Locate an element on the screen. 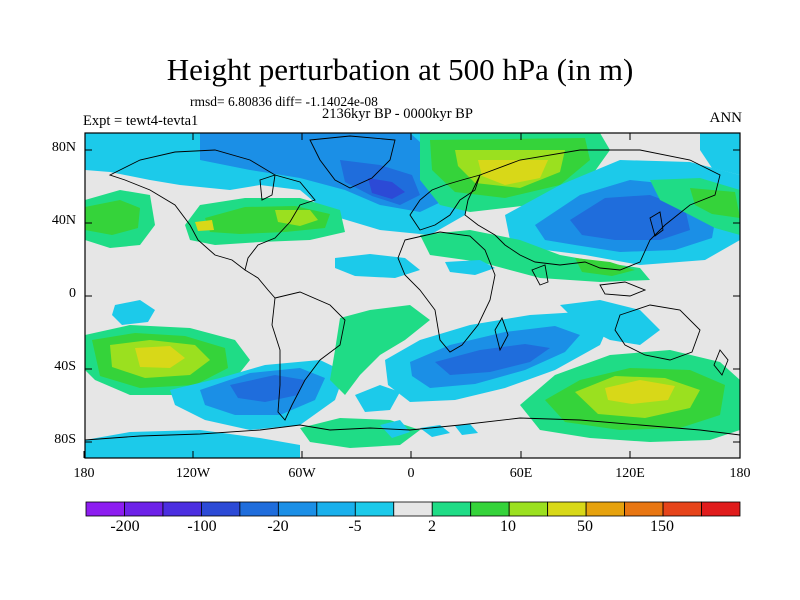  colorbar-label: 150 is located at coordinates (662, 526).